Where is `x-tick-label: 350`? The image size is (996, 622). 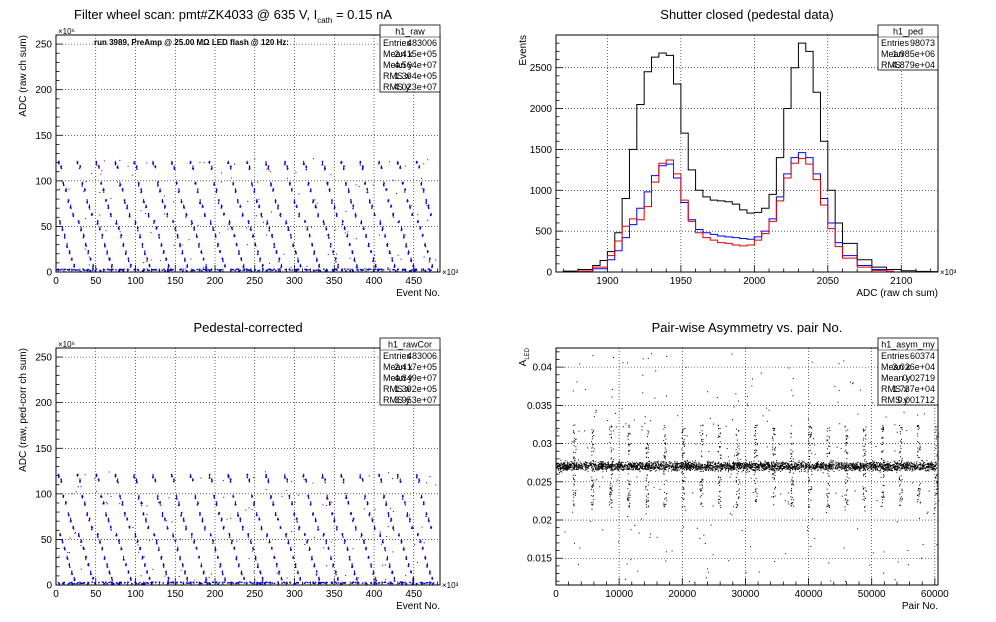
x-tick-label: 350 is located at coordinates (334, 281).